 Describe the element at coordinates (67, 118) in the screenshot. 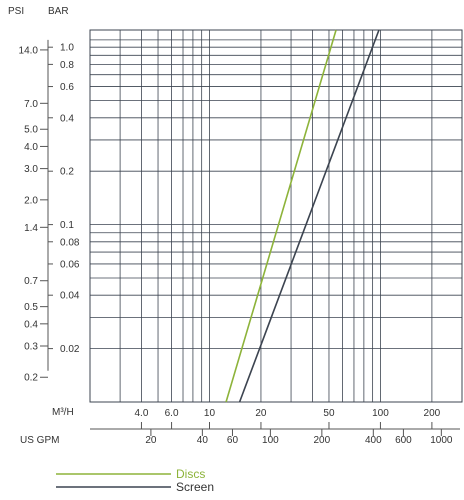

I see `bar-tick-label: 0.4` at that location.